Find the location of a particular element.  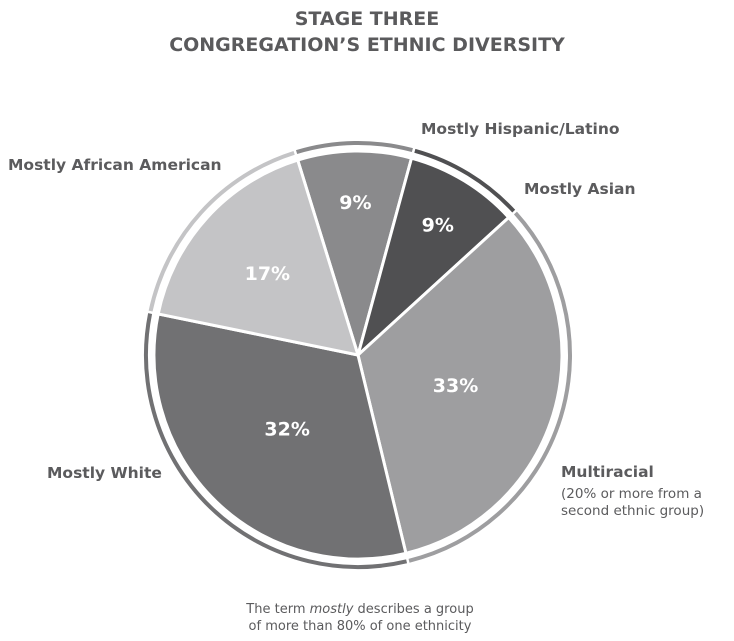

pct-label-african-american: 17% is located at coordinates (267, 274).